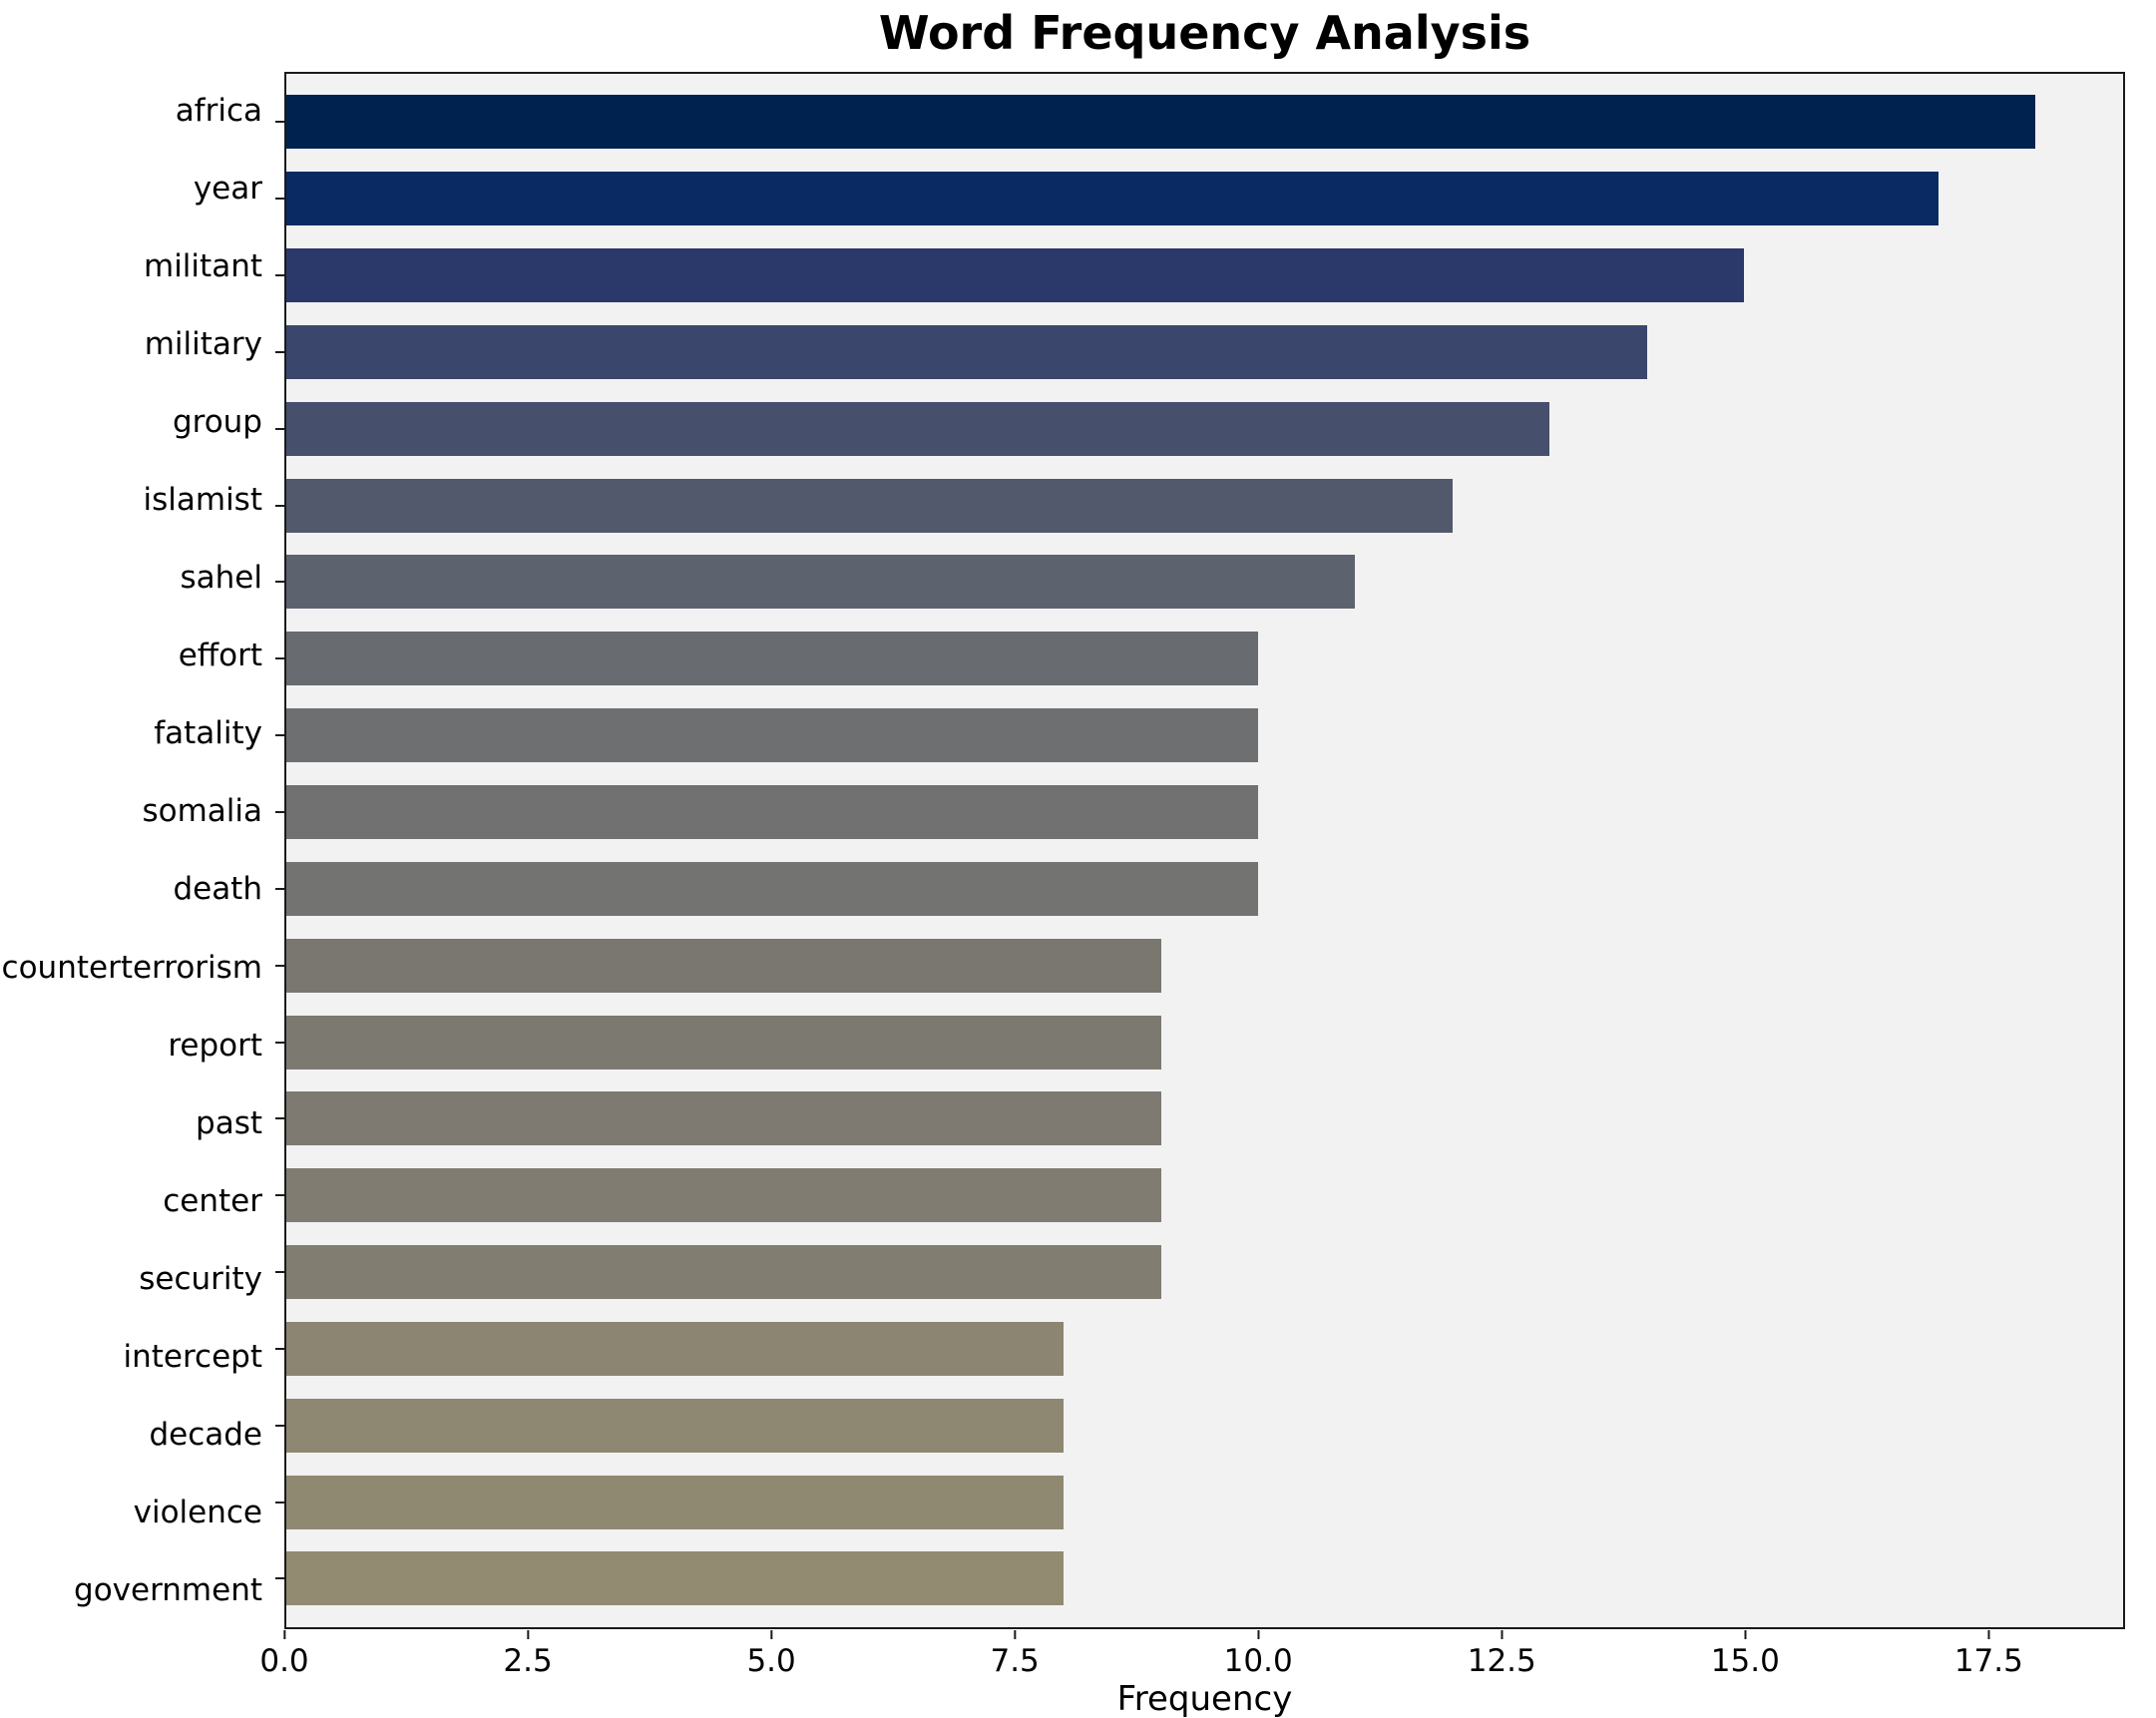 The image size is (2156, 1718). Describe the element at coordinates (821, 583) in the screenshot. I see `bar-sahel` at that location.